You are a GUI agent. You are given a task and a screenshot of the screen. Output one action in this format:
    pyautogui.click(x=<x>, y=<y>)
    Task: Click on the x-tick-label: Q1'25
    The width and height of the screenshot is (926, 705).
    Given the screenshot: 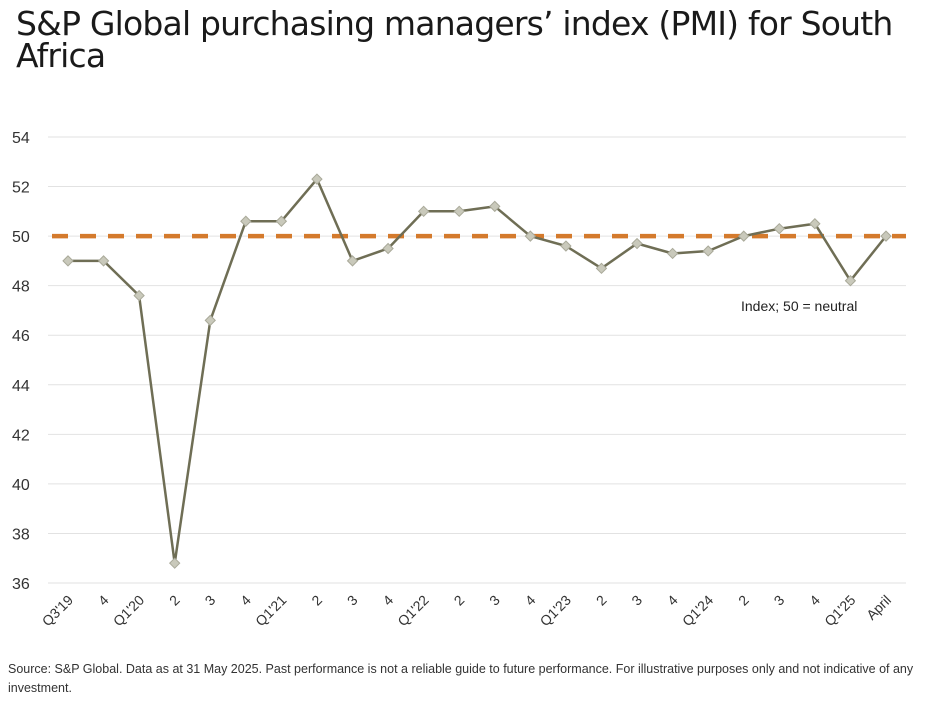 What is the action you would take?
    pyautogui.click(x=840, y=611)
    